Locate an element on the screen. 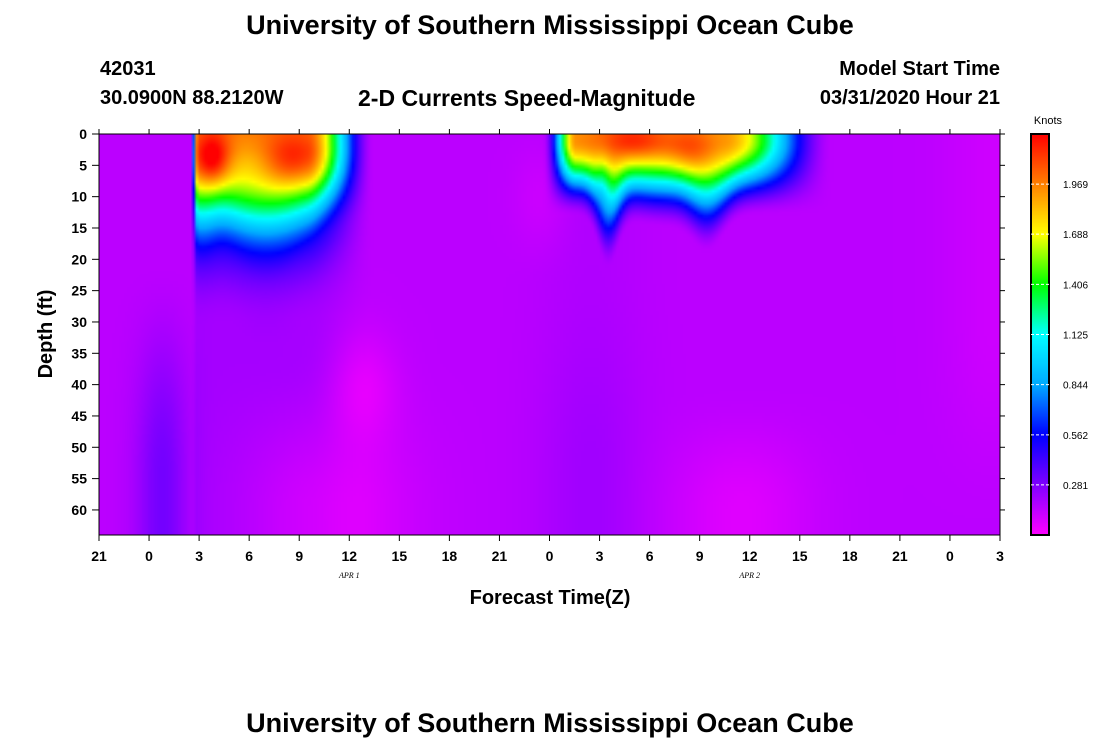 This screenshot has width=1100, height=750. model-start-value: 03/31/2020 Hour 21 is located at coordinates (909, 98).